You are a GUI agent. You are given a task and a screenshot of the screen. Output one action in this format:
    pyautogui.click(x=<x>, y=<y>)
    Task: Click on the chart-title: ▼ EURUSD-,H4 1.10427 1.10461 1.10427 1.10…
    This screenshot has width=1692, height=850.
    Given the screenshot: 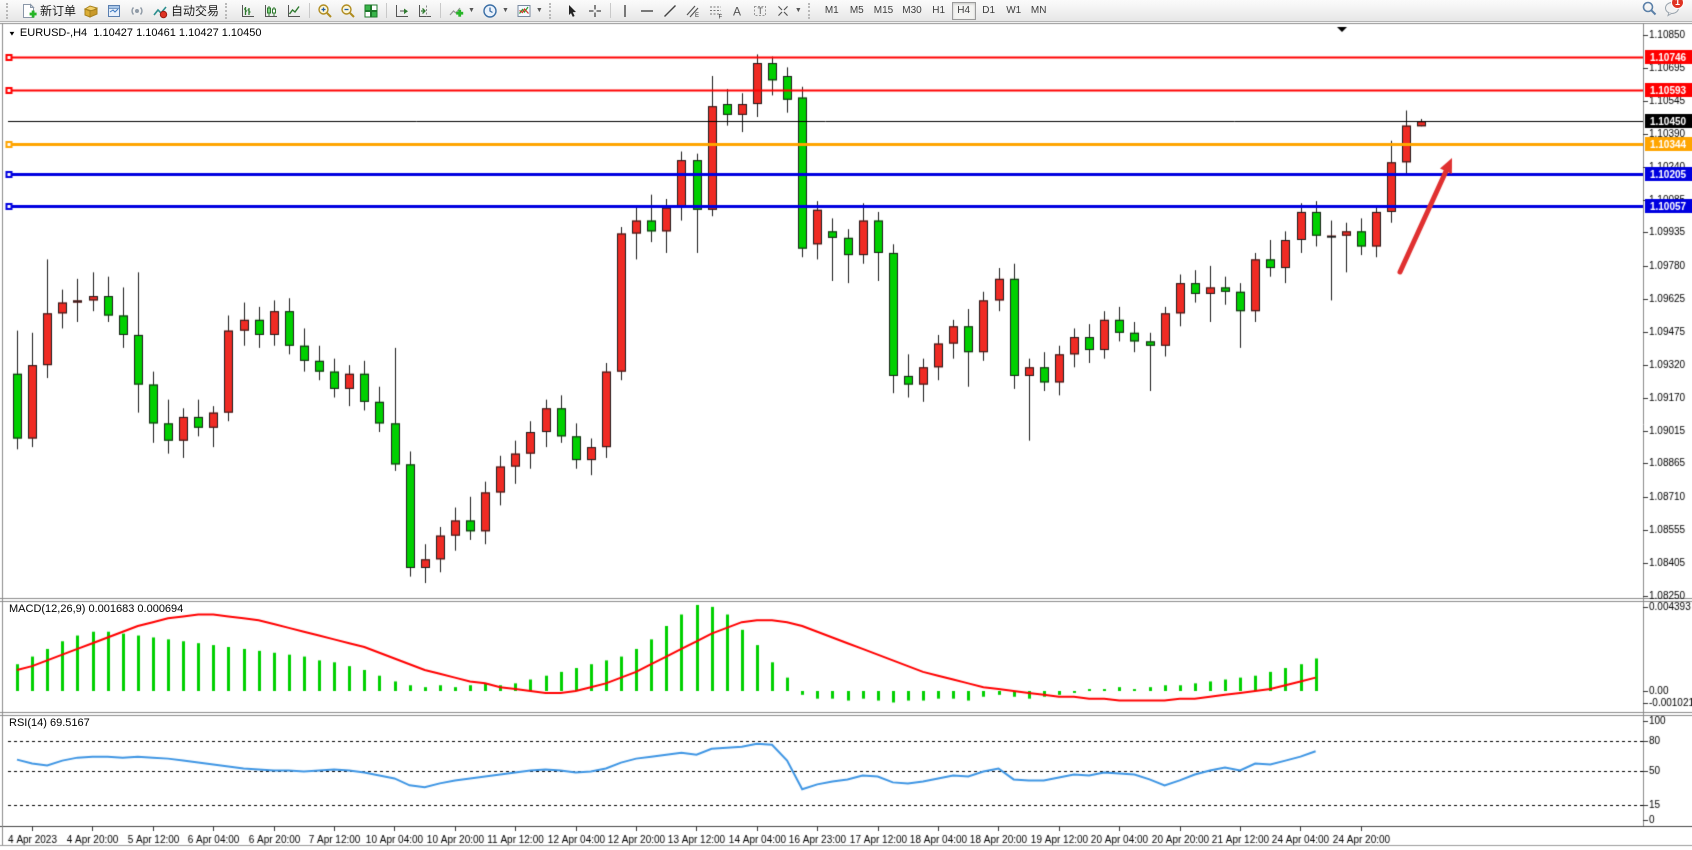 What is the action you would take?
    pyautogui.click(x=135, y=33)
    